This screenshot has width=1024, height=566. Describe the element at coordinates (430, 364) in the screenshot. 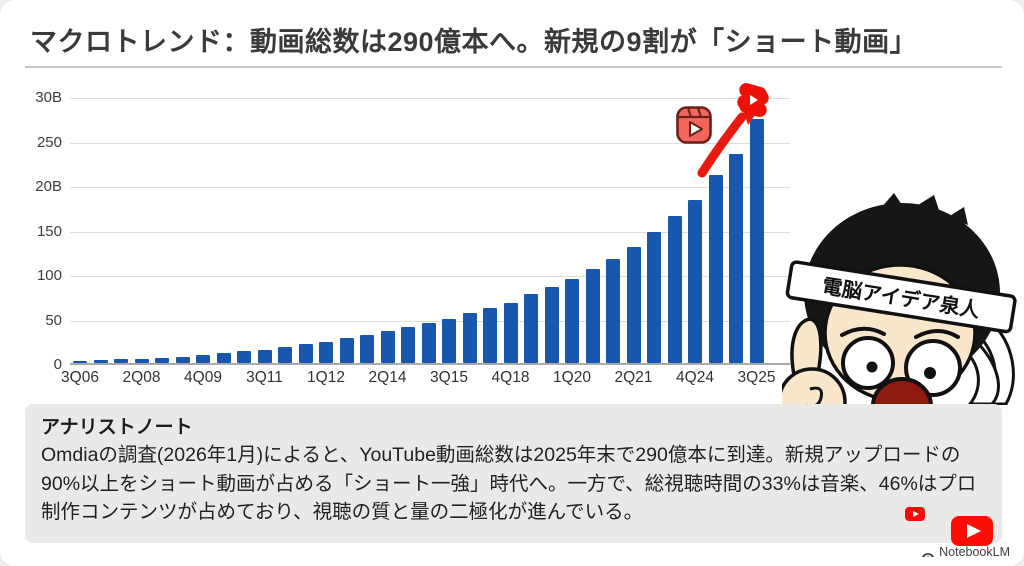

I see `x-axis-line` at that location.